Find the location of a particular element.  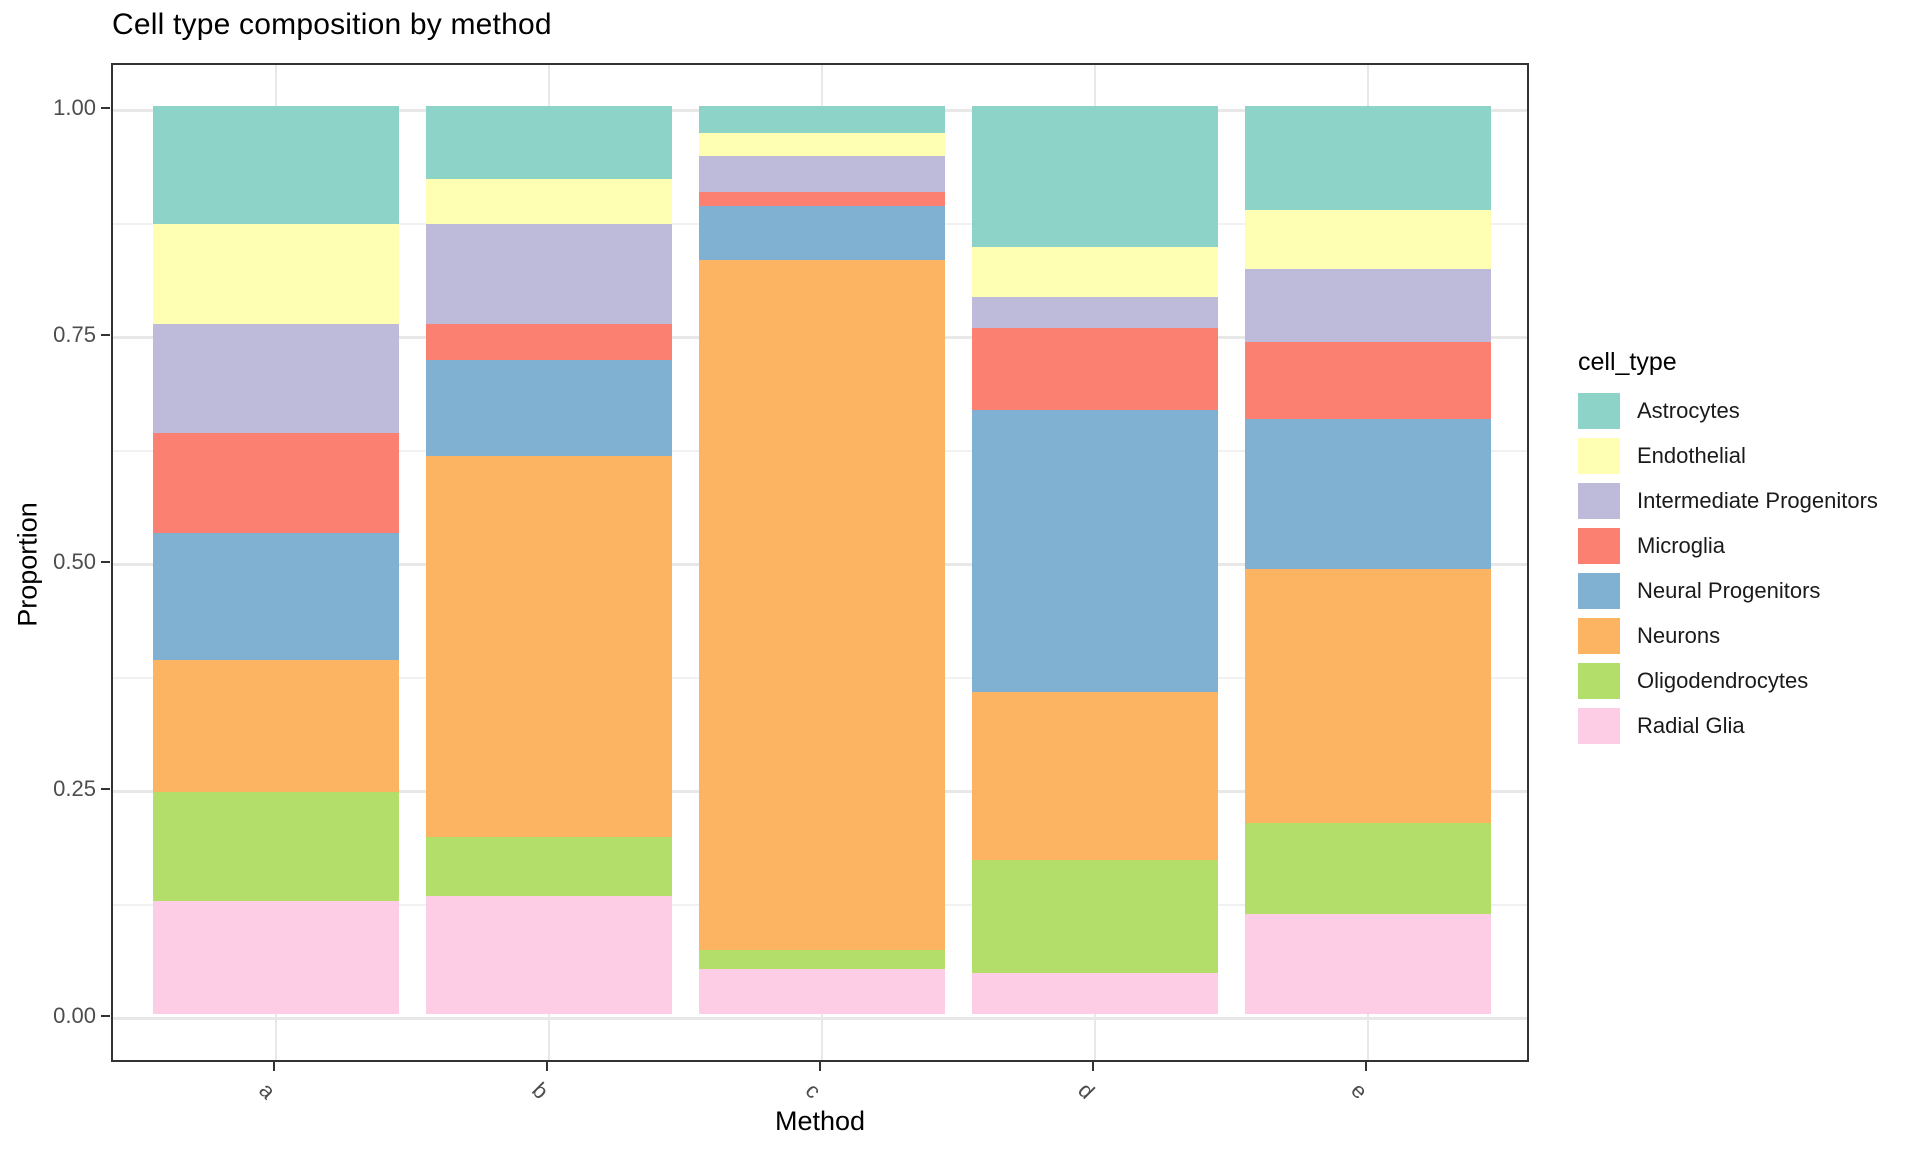

legend-label: Radial Glia is located at coordinates (1691, 725).